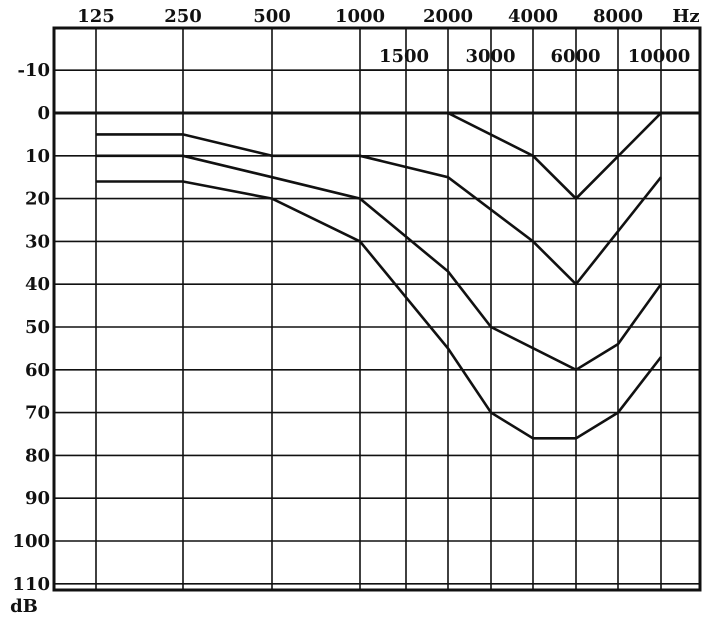 The height and width of the screenshot is (618, 708). What do you see at coordinates (618, 16) in the screenshot?
I see `x-tick-label-top: 8000` at bounding box center [618, 16].